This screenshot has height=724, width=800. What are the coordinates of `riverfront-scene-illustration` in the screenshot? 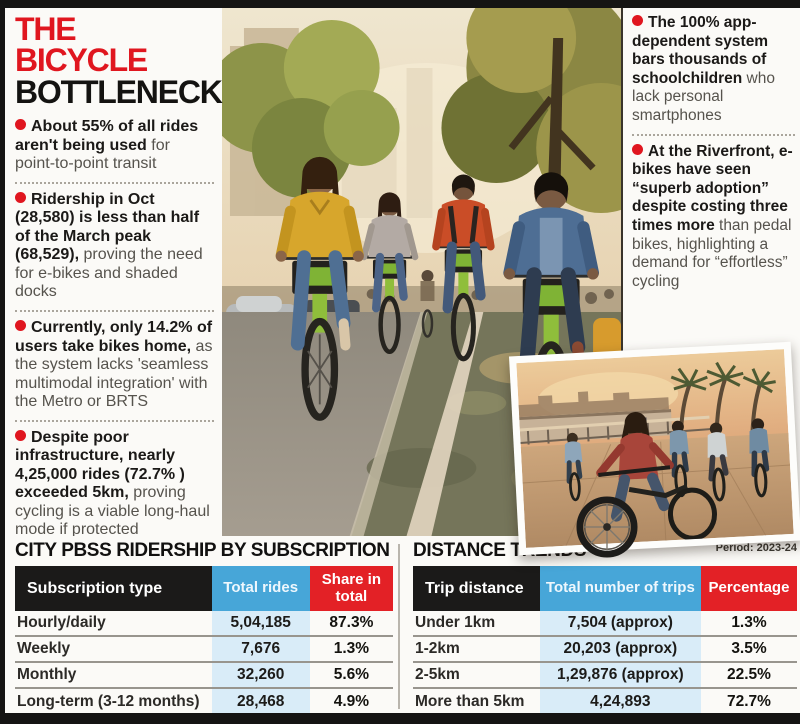 It's located at (655, 448).